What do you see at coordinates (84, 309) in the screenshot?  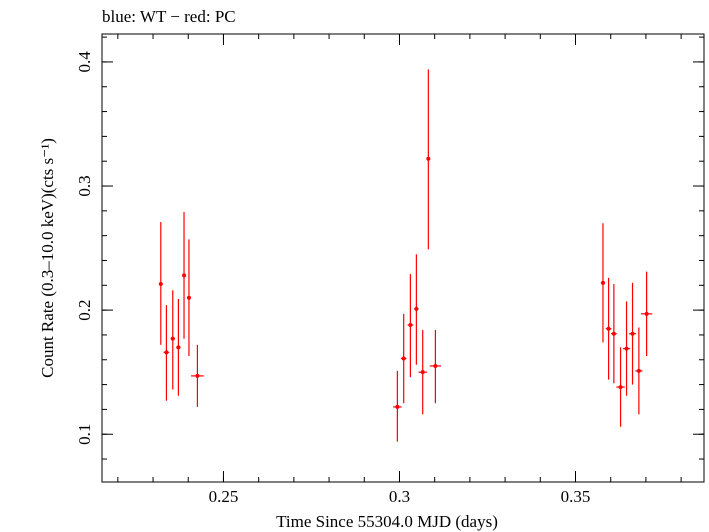 I see `y-tick-label: 0.2` at bounding box center [84, 309].